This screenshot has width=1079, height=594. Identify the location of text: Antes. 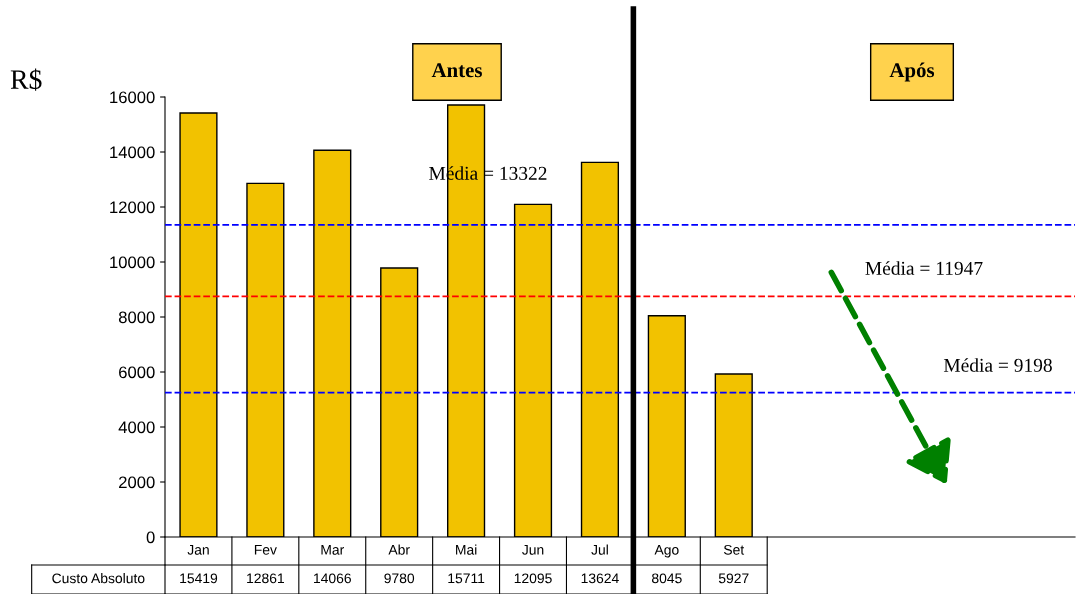
(456, 70).